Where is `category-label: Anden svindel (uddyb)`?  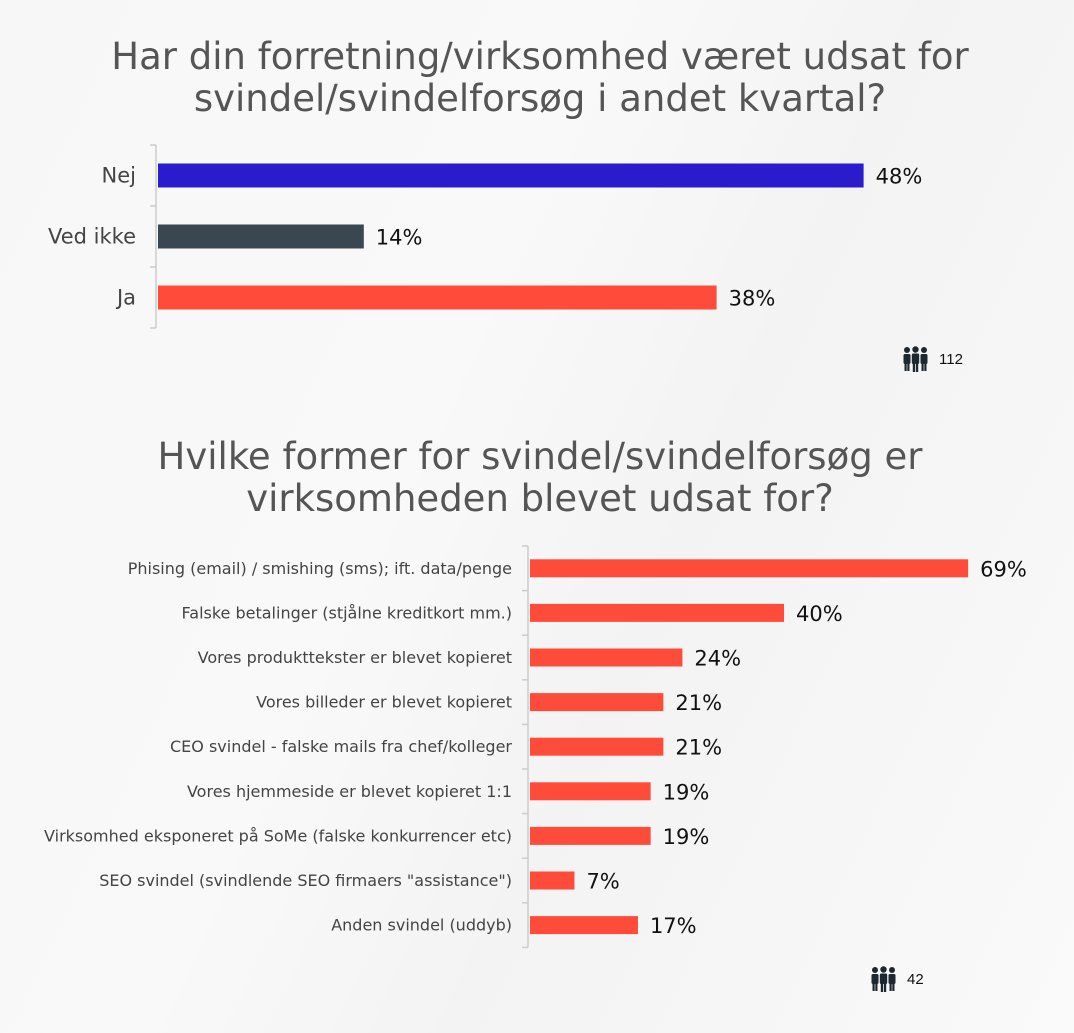
category-label: Anden svindel (uddyb) is located at coordinates (421, 925).